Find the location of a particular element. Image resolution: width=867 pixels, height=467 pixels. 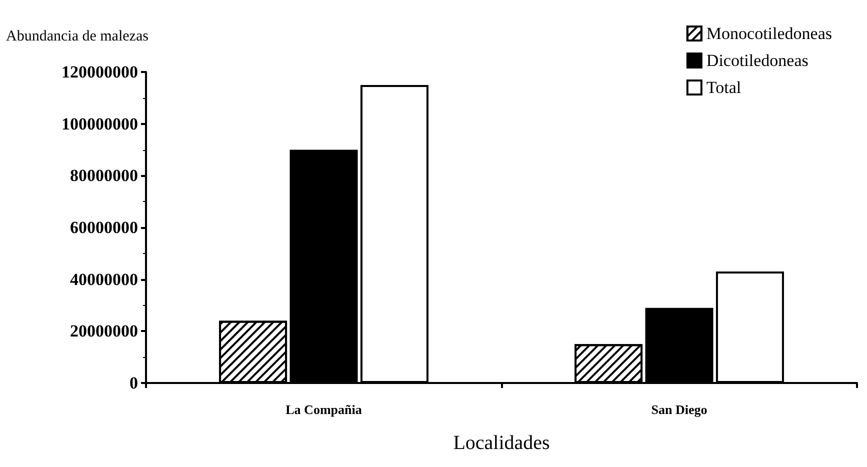

y-axis-title: Abundancia de malezas is located at coordinates (77, 36).